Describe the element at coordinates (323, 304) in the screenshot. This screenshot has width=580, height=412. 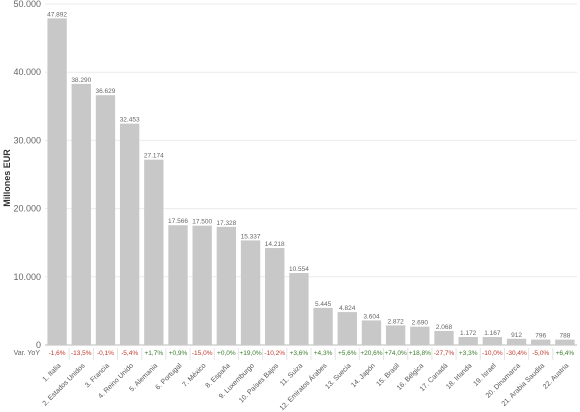
I see `data-label: 5.445` at that location.